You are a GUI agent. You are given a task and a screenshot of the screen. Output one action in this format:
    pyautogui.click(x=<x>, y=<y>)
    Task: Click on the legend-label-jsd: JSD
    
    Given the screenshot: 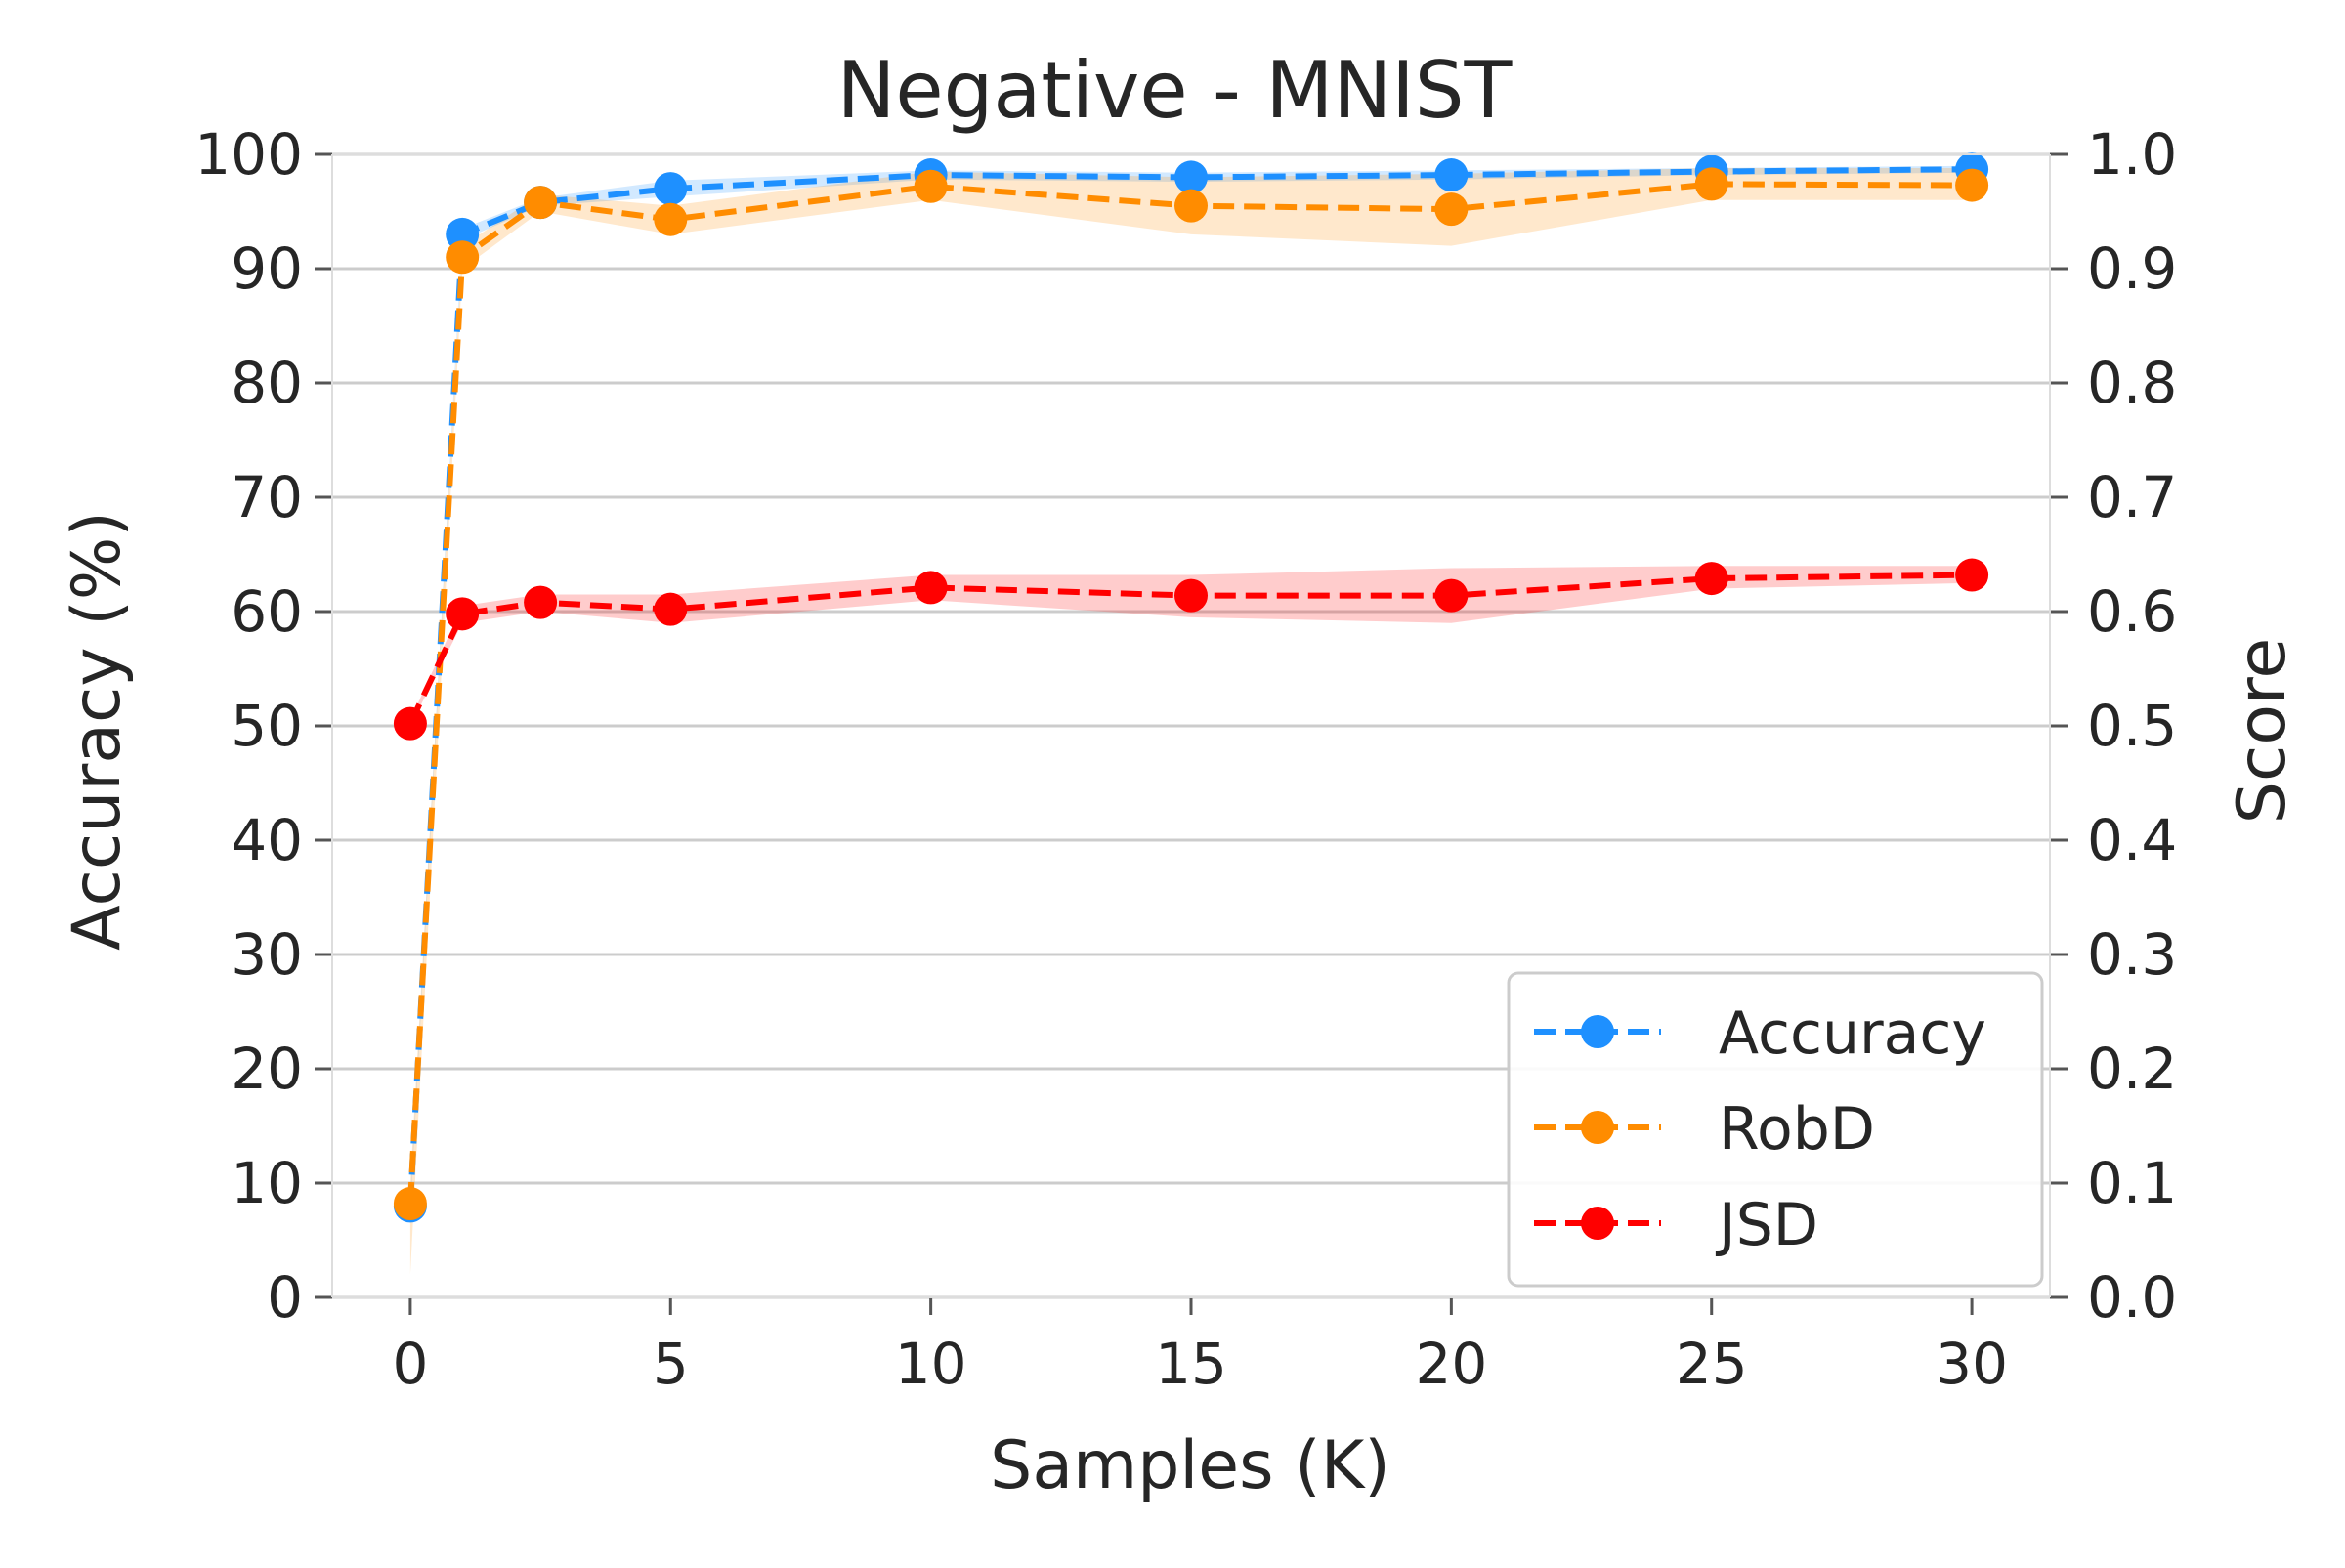 What is the action you would take?
    pyautogui.click(x=1766, y=1225)
    